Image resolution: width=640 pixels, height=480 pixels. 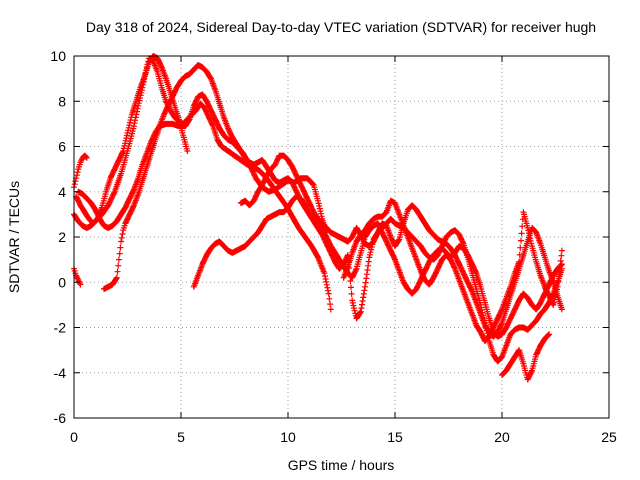 What do you see at coordinates (62, 147) in the screenshot?
I see `y-tick-label: 6` at bounding box center [62, 147].